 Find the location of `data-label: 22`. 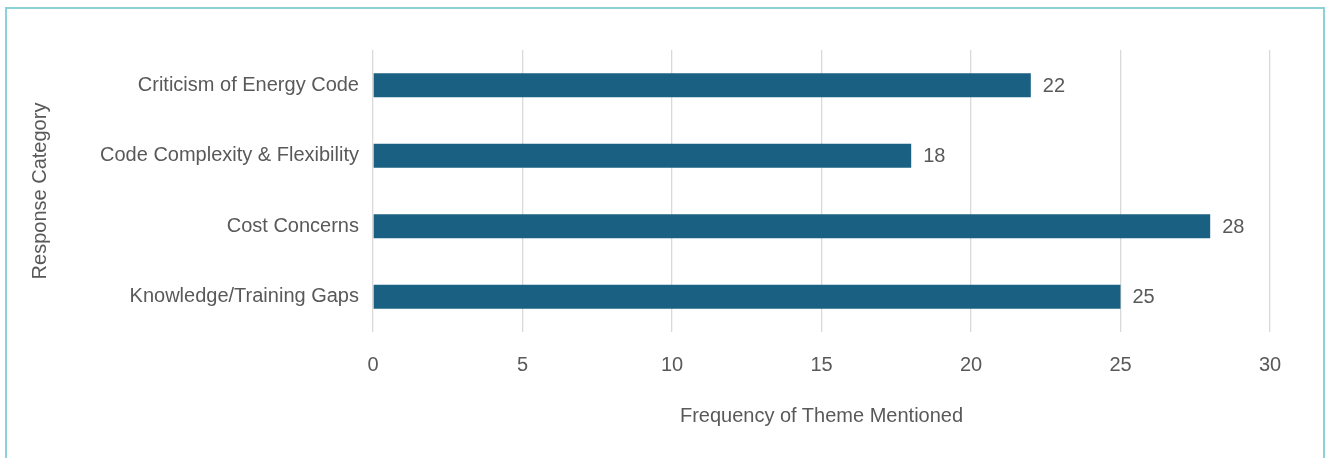

data-label: 22 is located at coordinates (1054, 84).